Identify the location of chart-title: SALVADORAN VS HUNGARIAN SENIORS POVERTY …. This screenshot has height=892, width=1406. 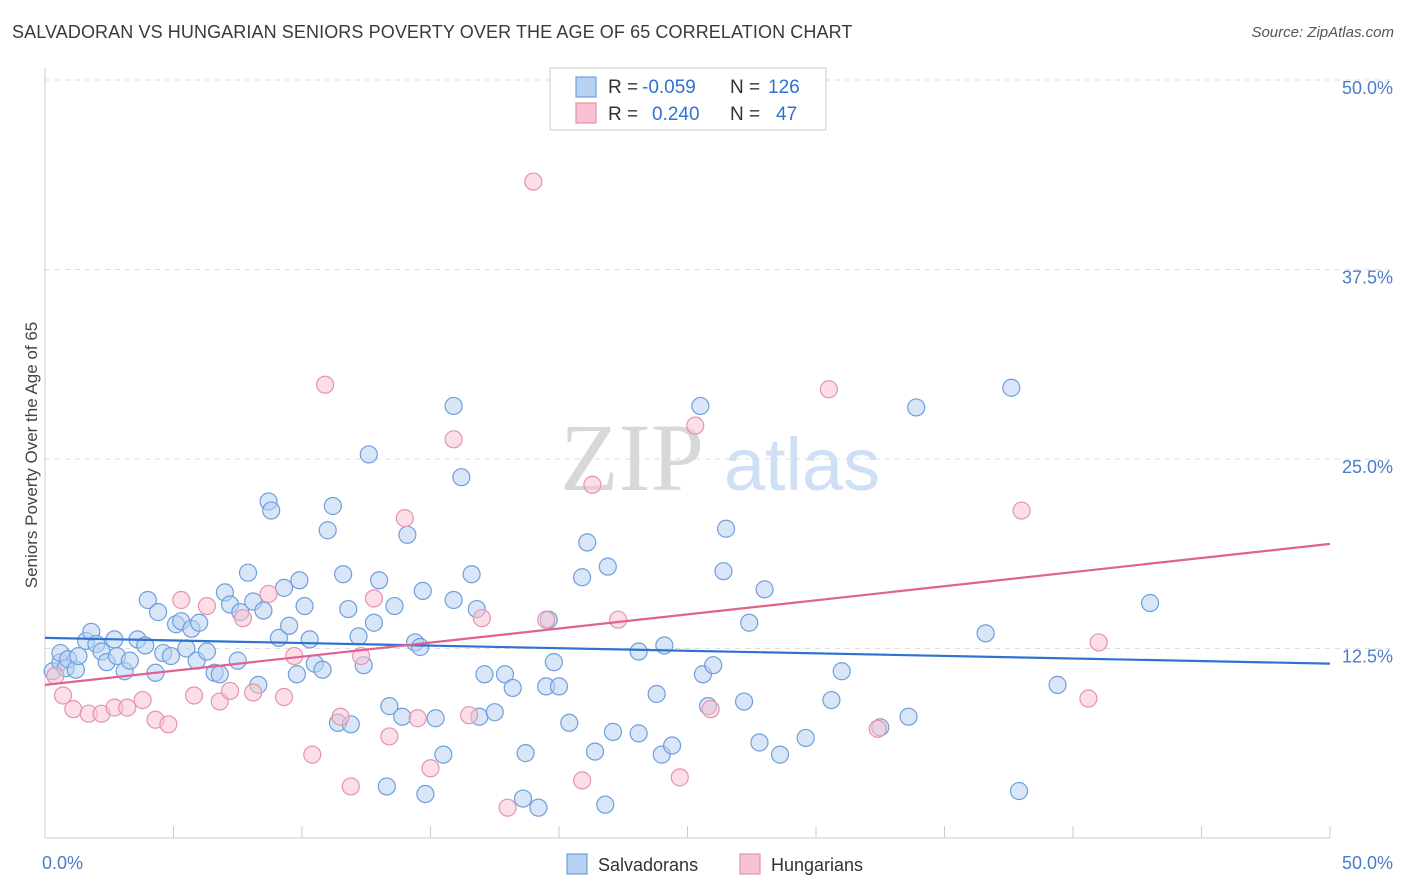
(432, 32).